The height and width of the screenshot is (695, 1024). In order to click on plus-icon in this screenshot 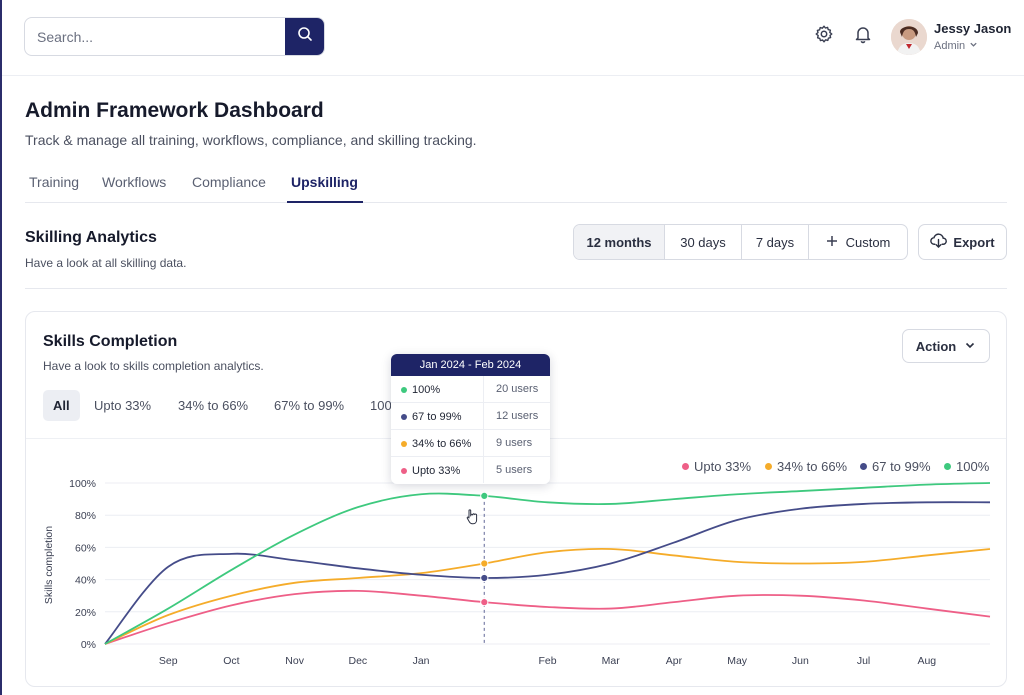, I will do `click(832, 242)`.